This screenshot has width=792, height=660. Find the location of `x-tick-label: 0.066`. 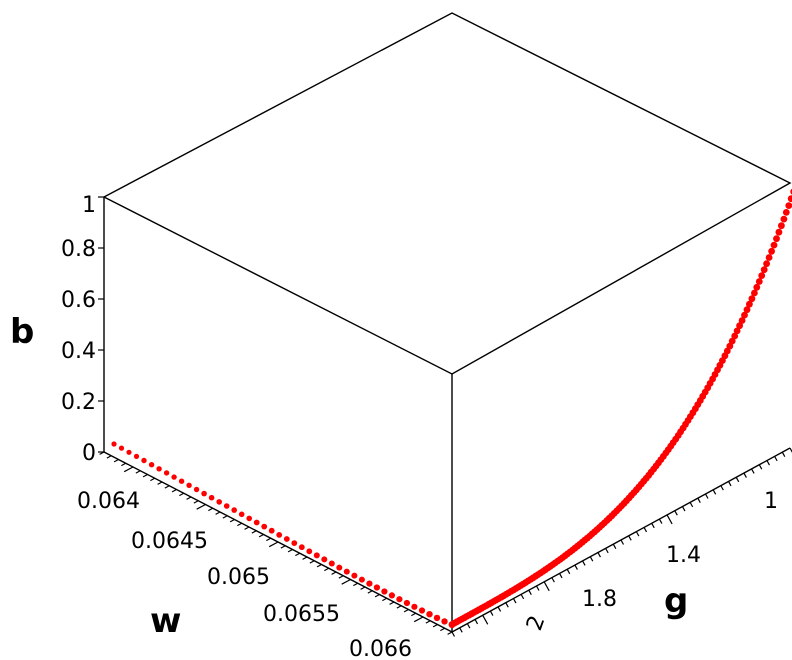

x-tick-label: 0.066 is located at coordinates (380, 648).